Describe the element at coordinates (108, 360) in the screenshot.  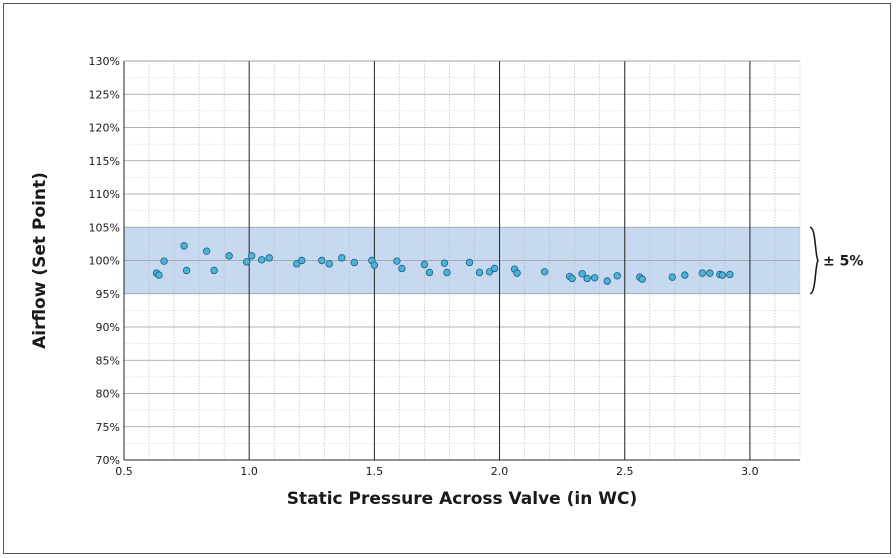
I see `y-tick-label: 85%` at that location.